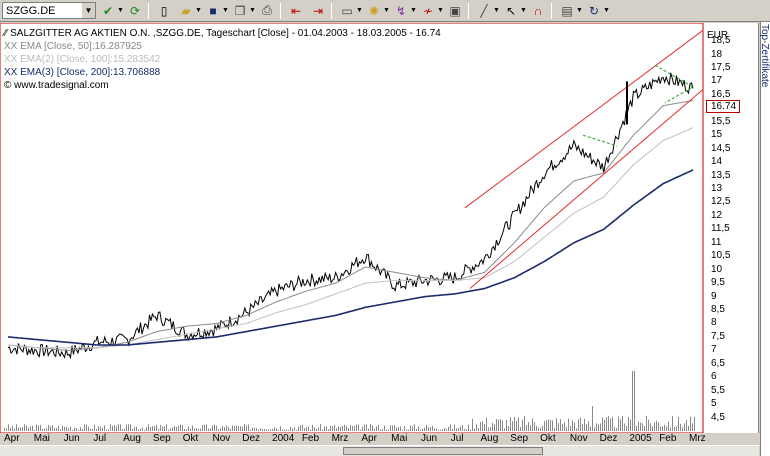 The width and height of the screenshot is (770, 456). I want to click on x-tick-label: Nov, so click(221, 438).